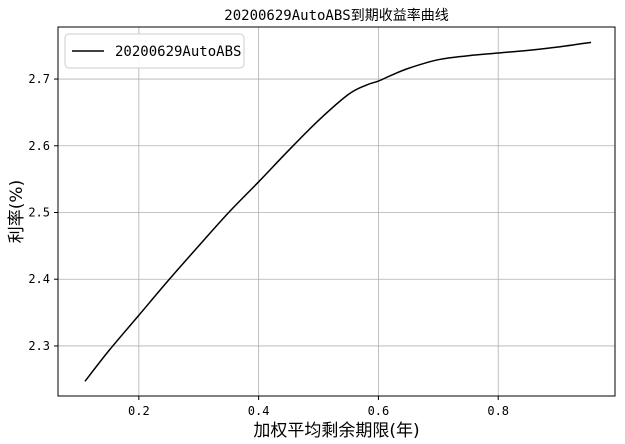 This screenshot has width=625, height=444. I want to click on x-axis-label: 加权平均剩余期限(年), so click(336, 431).